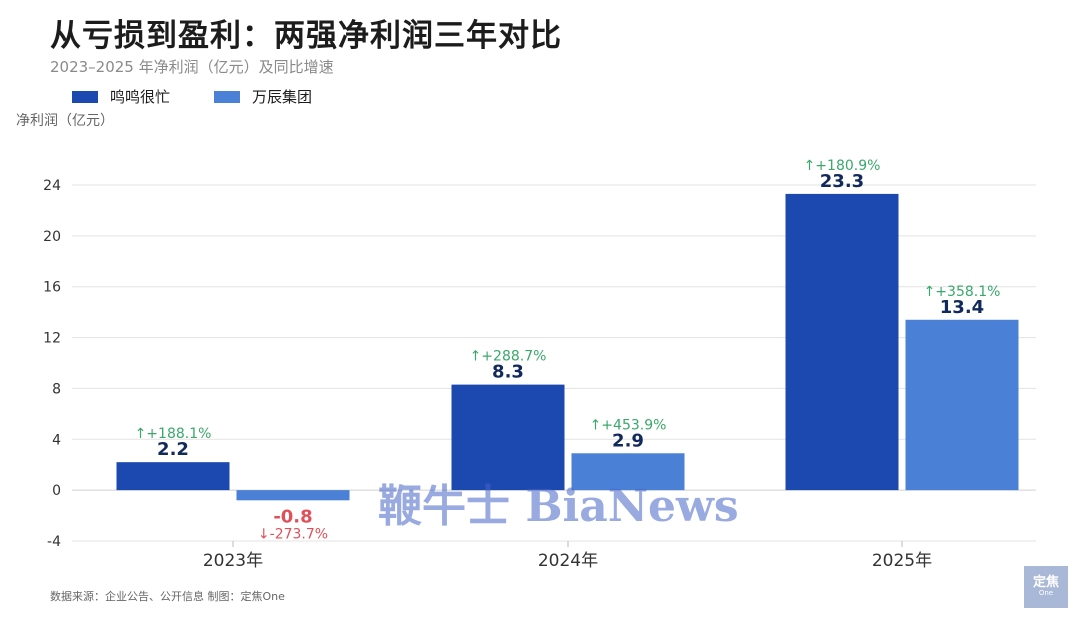 Image resolution: width=1080 pixels, height=619 pixels. Describe the element at coordinates (508, 372) in the screenshot. I see `data-label: 8.3` at that location.